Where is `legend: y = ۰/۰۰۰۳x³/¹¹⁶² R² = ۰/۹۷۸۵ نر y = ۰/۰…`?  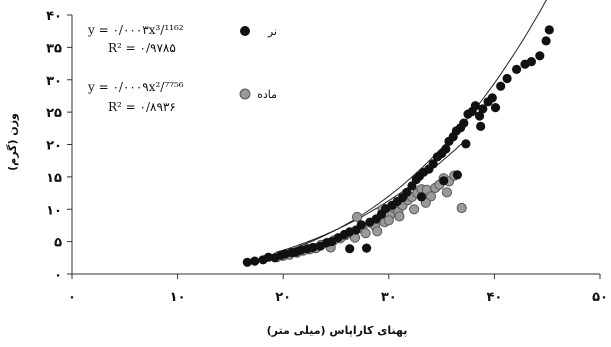 legend: y = ۰/۰۰۰۳x³/¹¹⁶² R² = ۰/۹۷۸۵ نر y = ۰/۰… is located at coordinates (182, 68).